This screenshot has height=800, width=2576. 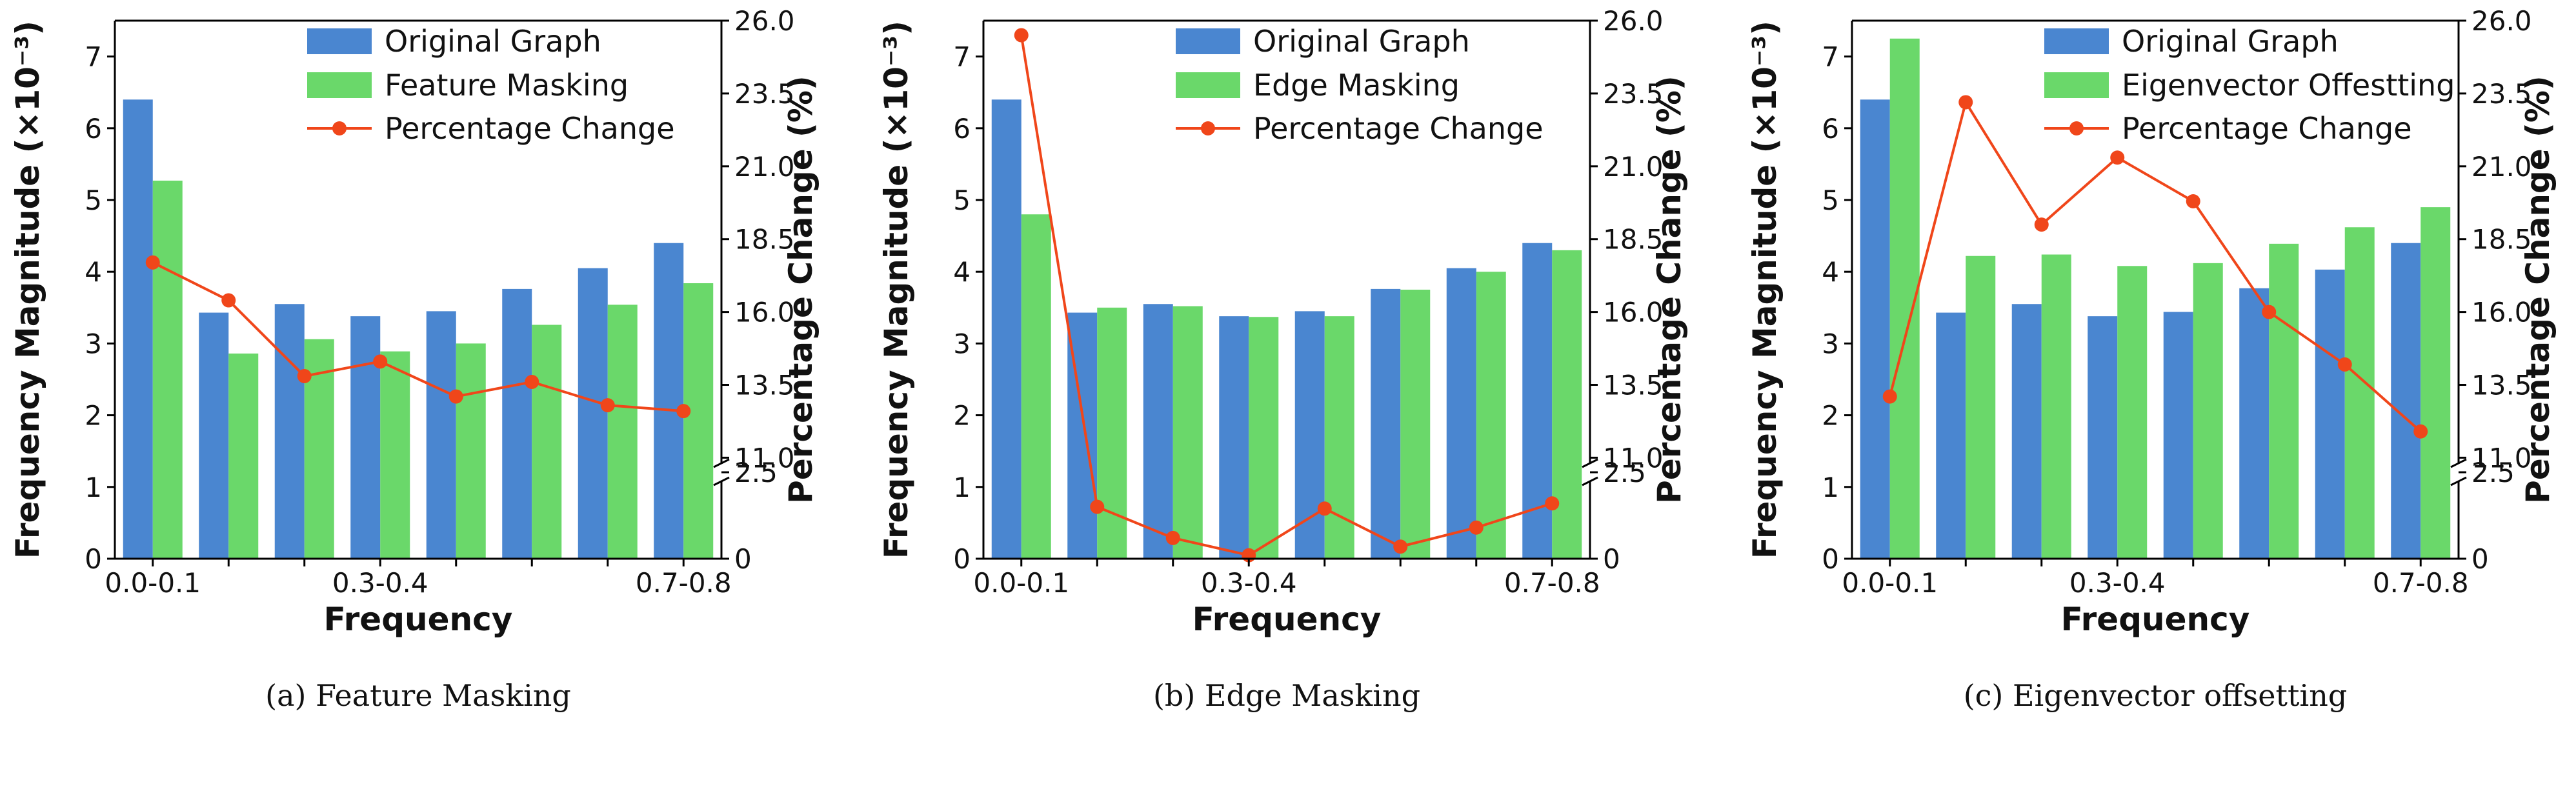 I want to click on legend-label: Edge Masking, so click(x=1357, y=85).